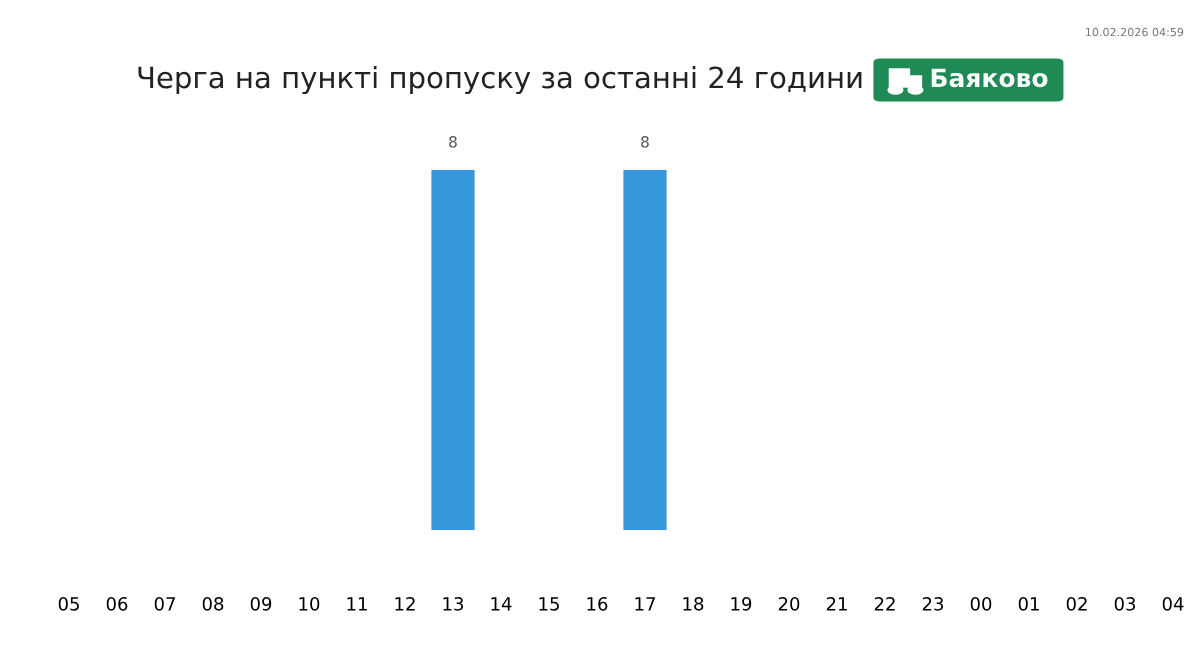  Describe the element at coordinates (836, 603) in the screenshot. I see `x-tick-label: 21` at that location.